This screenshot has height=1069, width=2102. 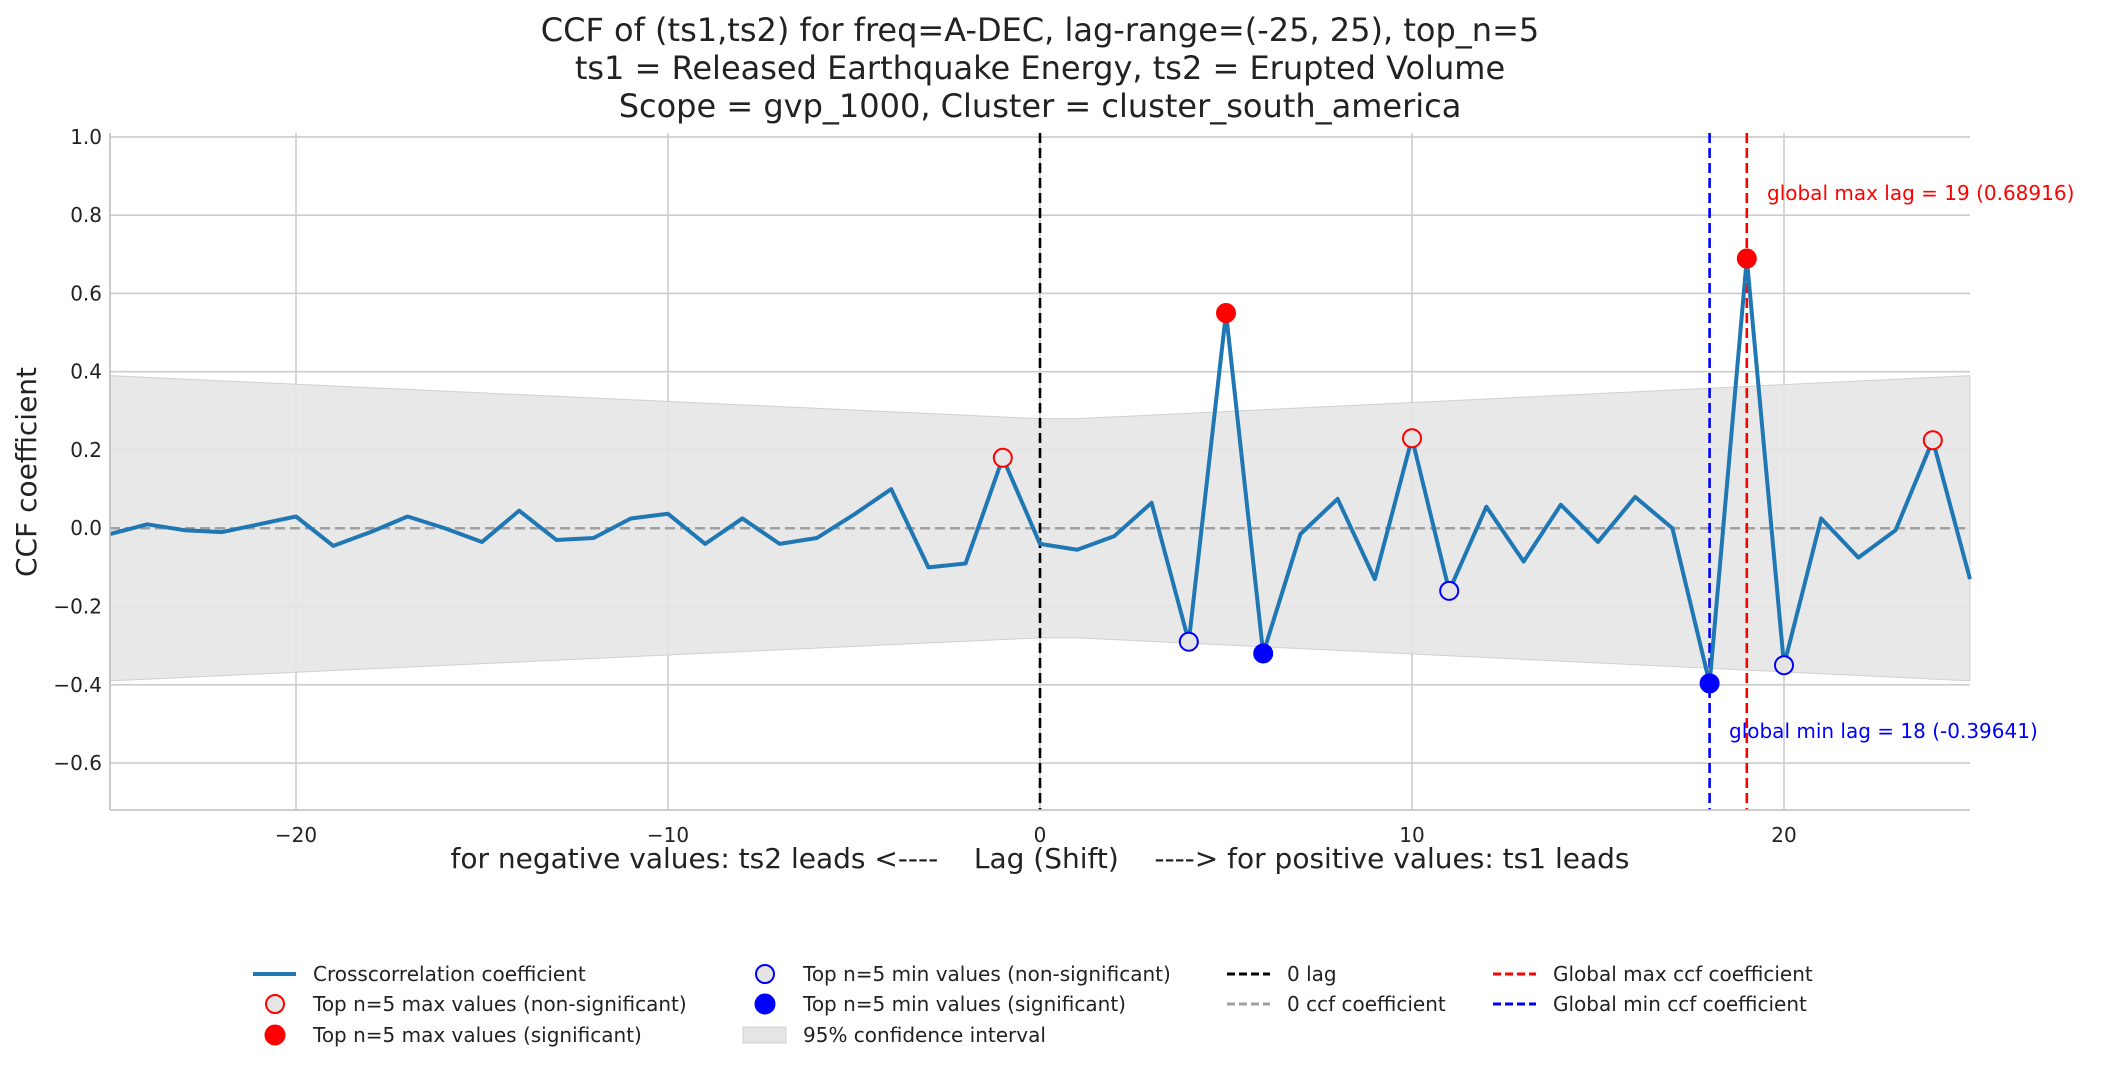 I want to click on legend-label: Global max ccf coefficient, so click(x=1683, y=974).